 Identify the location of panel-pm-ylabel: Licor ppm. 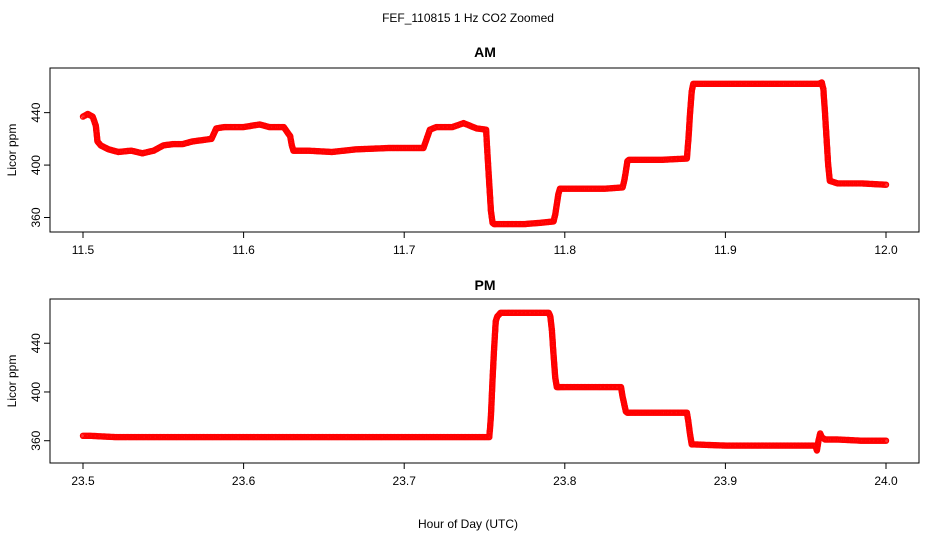
(12, 381).